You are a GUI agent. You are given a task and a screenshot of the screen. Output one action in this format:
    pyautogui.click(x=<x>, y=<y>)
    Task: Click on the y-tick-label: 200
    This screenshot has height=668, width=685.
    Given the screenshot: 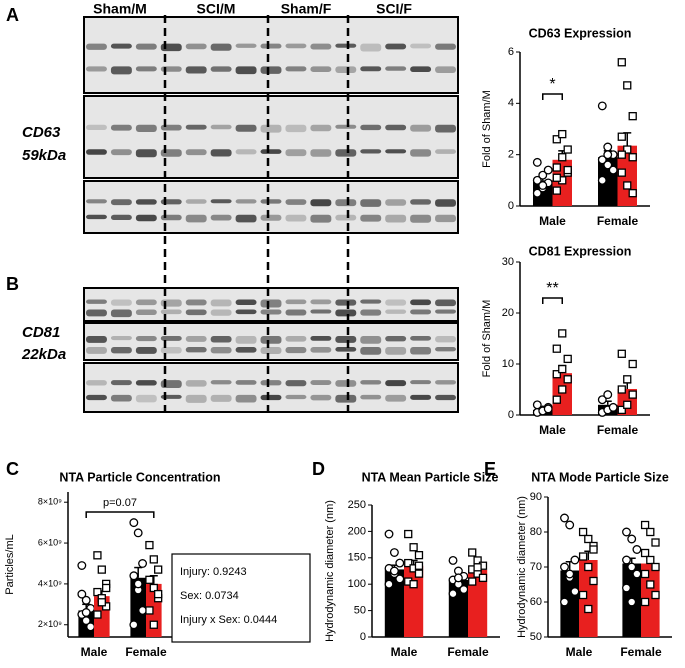 What is the action you would take?
    pyautogui.click(x=357, y=531)
    